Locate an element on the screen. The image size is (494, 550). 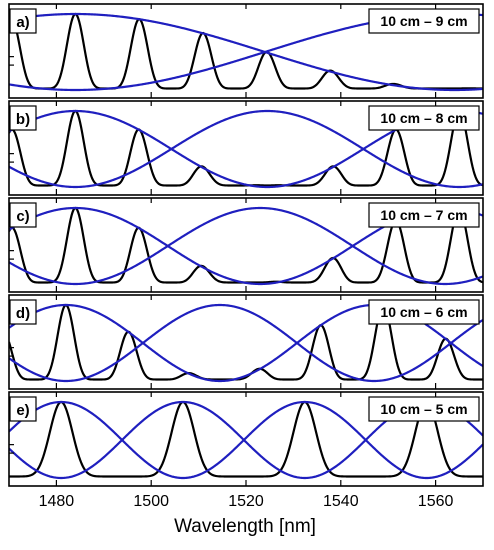
panel-letter: c) is located at coordinates (22, 216).